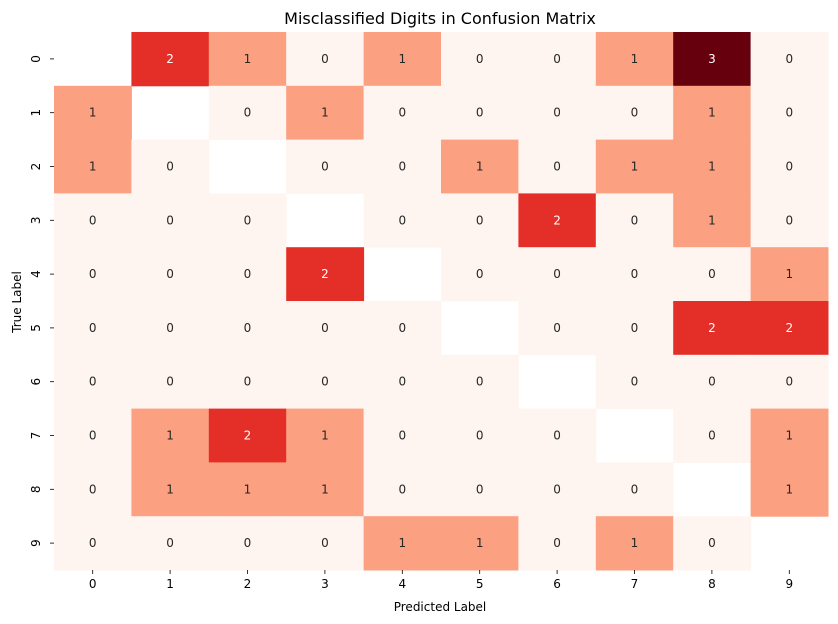  I want to click on cell-value-4-9: 1, so click(789, 274).